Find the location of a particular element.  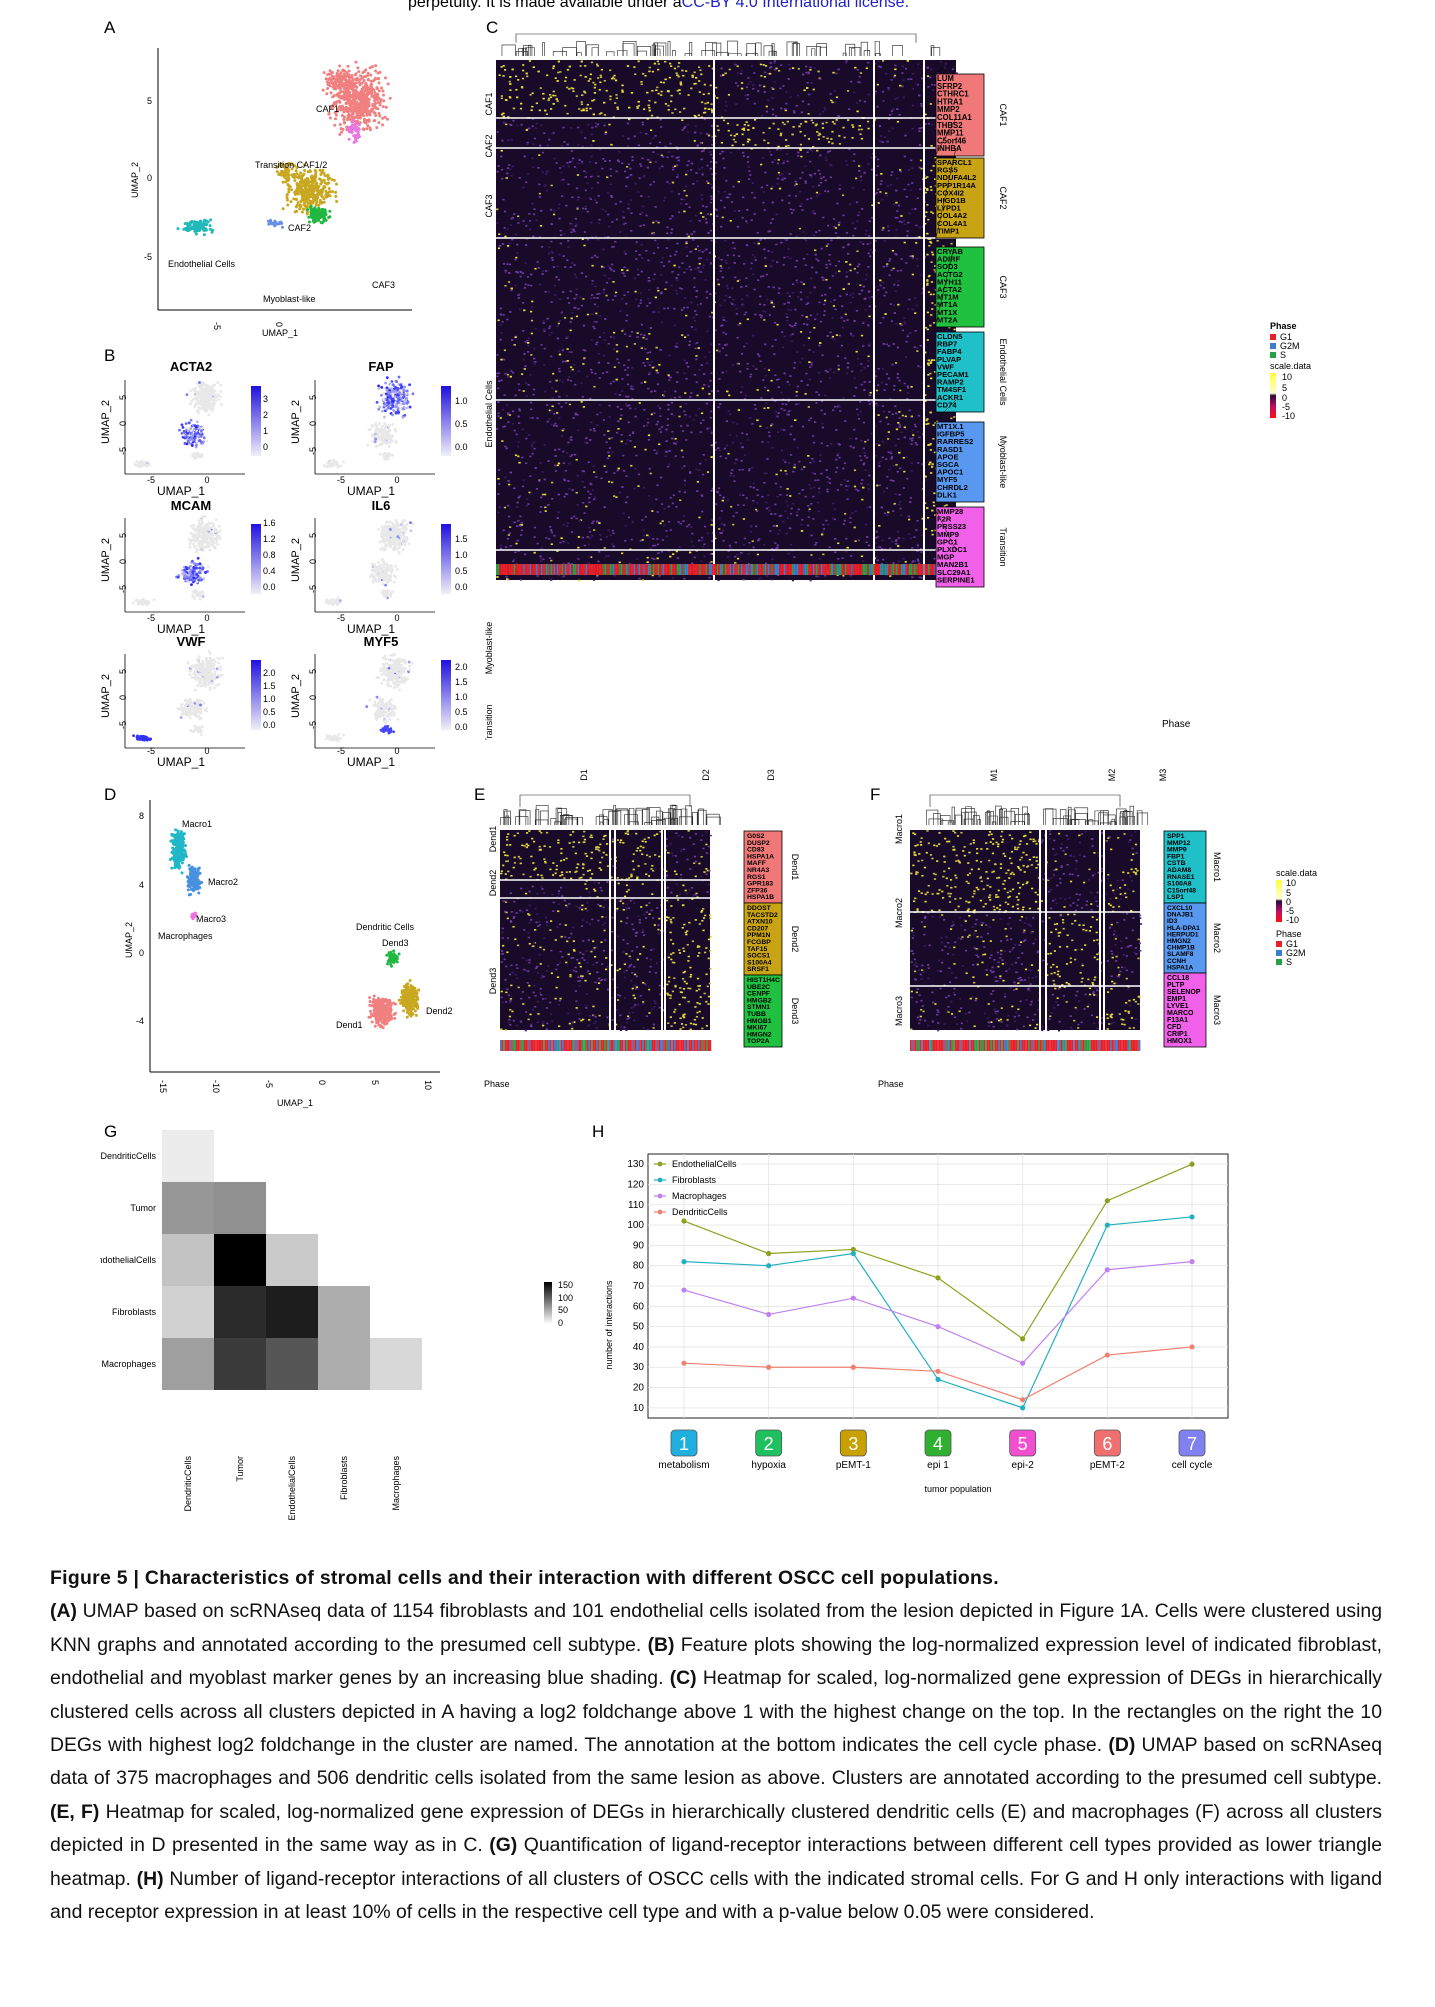

b5-ytick-3: -5 is located at coordinates (123, 725).